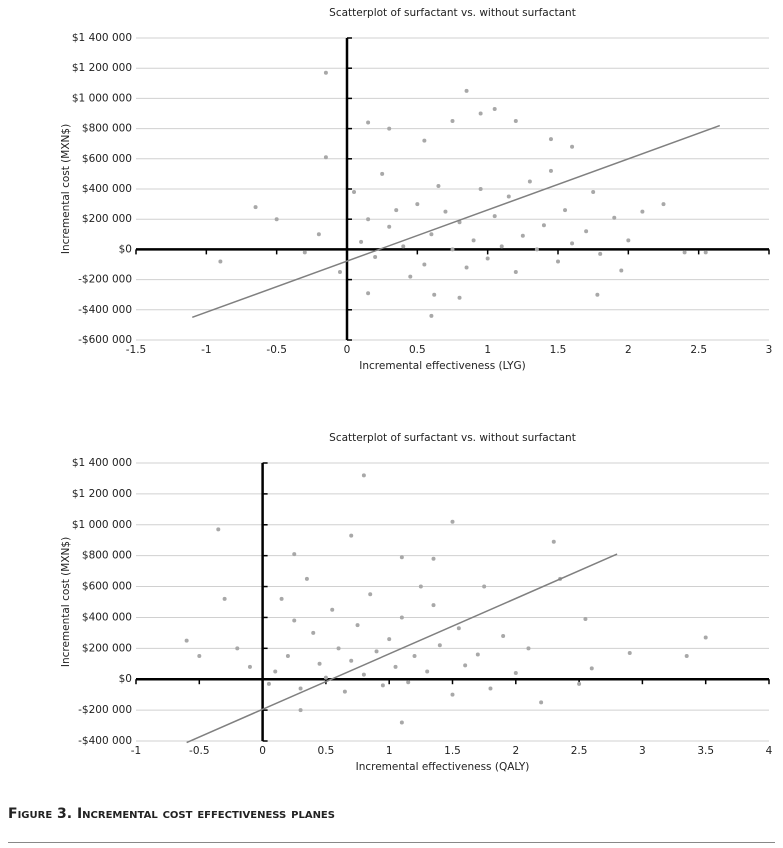 The image size is (783, 848). Describe the element at coordinates (107, 556) in the screenshot. I see `y-tick-label: $800 000` at that location.